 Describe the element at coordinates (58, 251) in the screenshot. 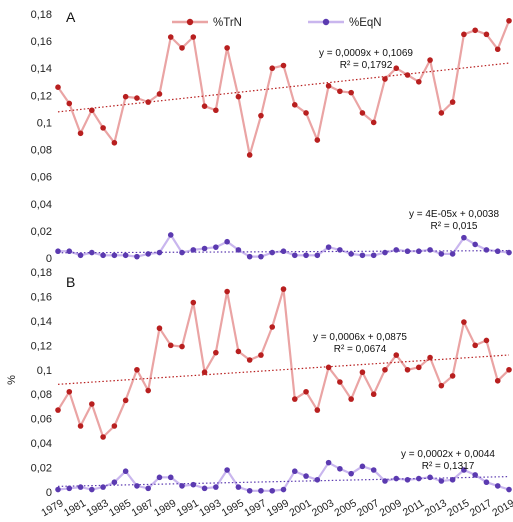

I see `panel-a-eqn-point-1979` at that location.